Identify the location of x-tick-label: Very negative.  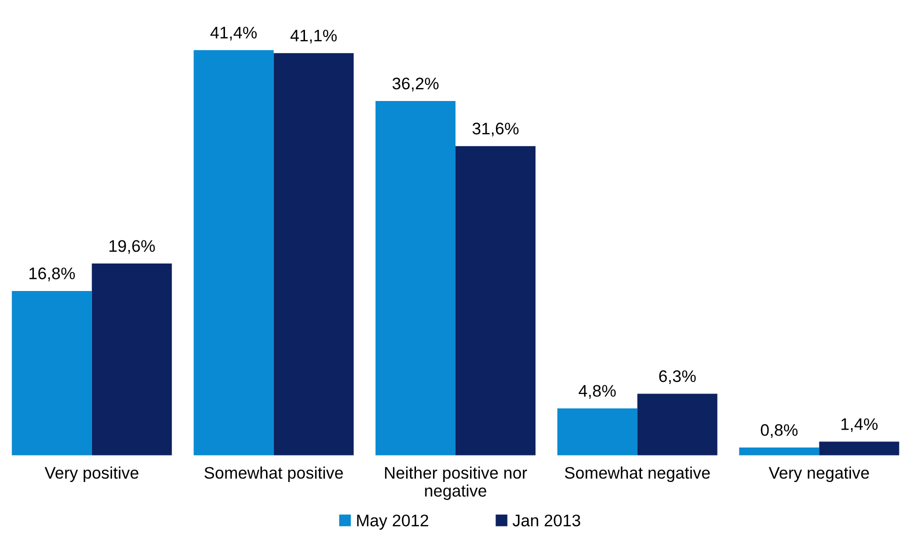
(818, 474).